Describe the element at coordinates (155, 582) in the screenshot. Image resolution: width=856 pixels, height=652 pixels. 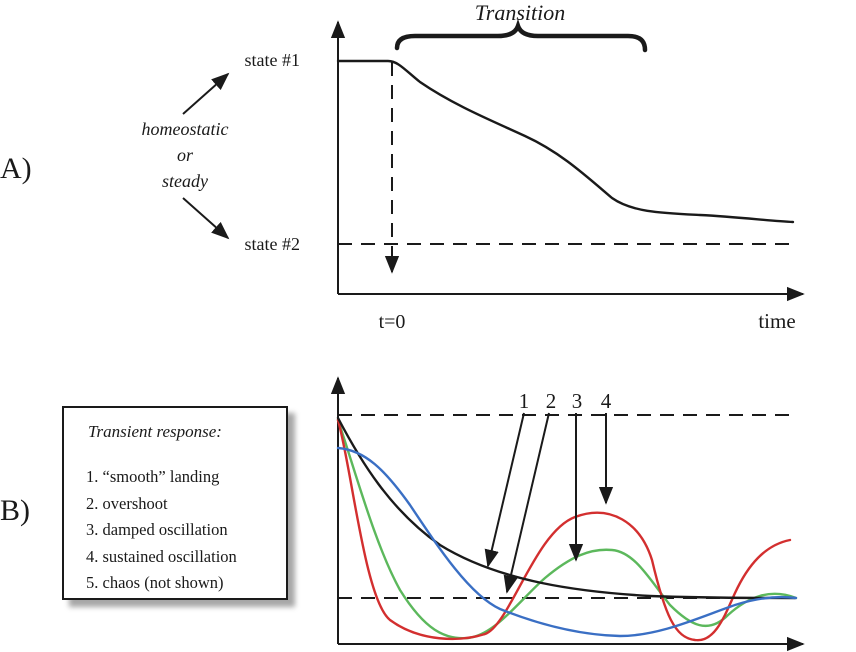
I see `legend-item-chaos: 5. chaos (not shown)` at that location.